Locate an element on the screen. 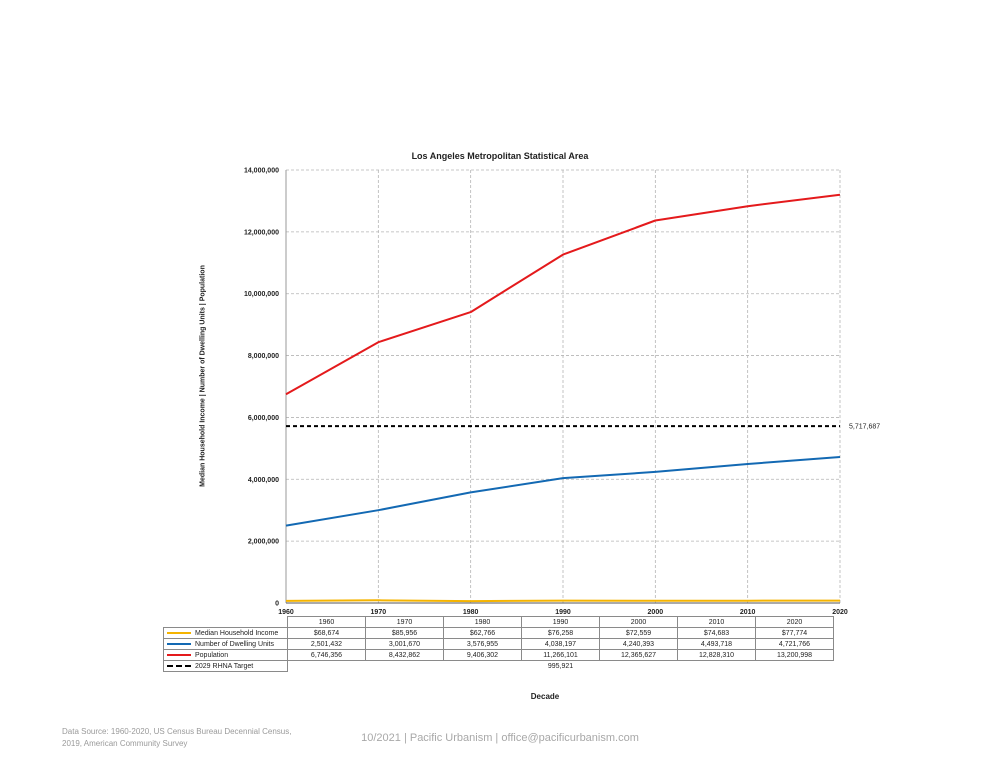 The width and height of the screenshot is (1000, 773). table-cell: $72,559 is located at coordinates (638, 633).